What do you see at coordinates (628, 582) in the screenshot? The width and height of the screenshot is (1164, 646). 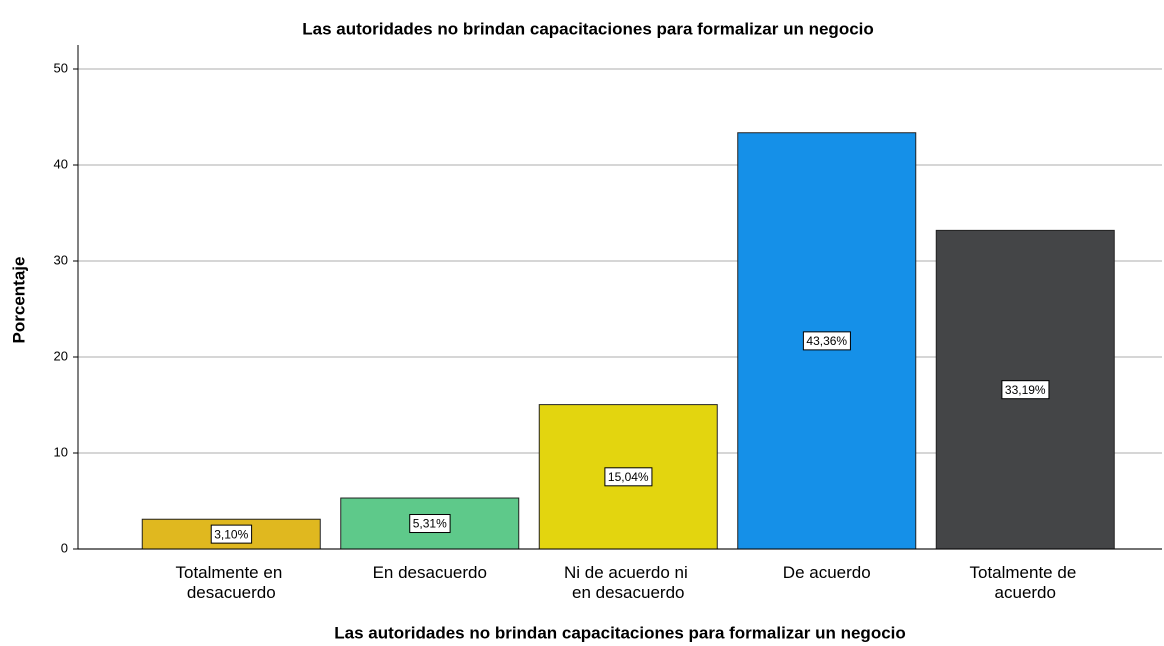 I see `x-tick-label: Ni de acuerdo ni en desacuerdo` at bounding box center [628, 582].